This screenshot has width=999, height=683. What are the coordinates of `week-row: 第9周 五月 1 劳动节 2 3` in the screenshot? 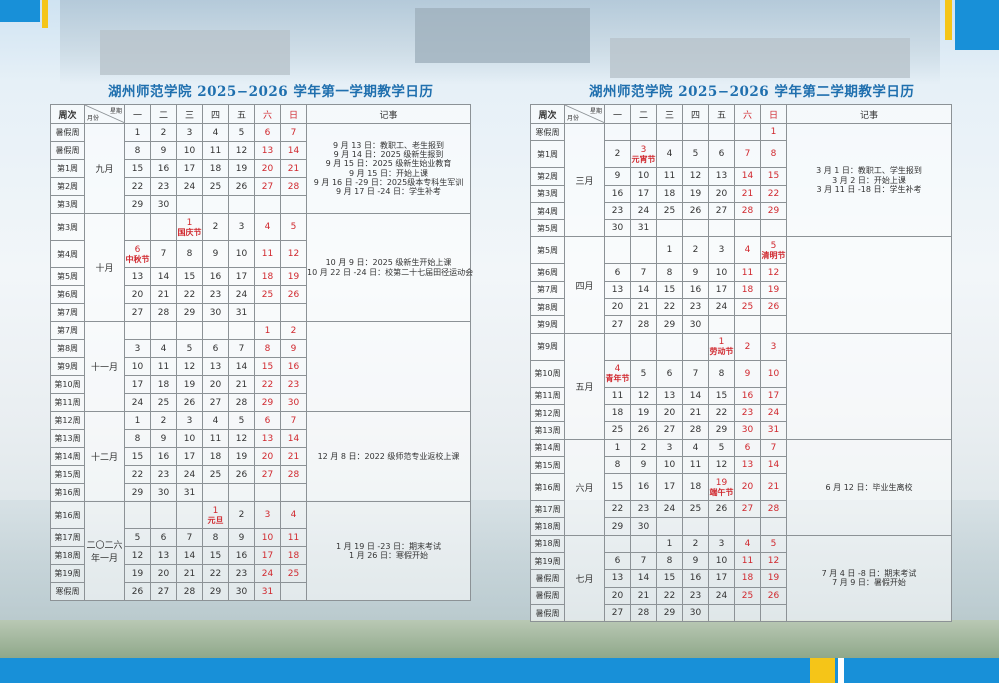 It's located at (741, 386).